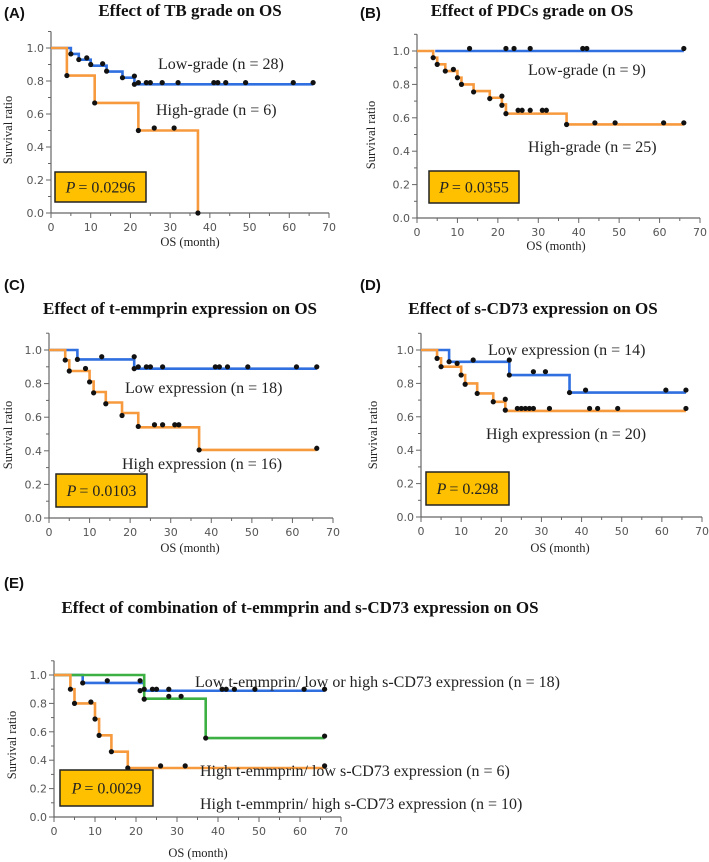  Describe the element at coordinates (14, 285) in the screenshot. I see `panel-label: (C)` at that location.